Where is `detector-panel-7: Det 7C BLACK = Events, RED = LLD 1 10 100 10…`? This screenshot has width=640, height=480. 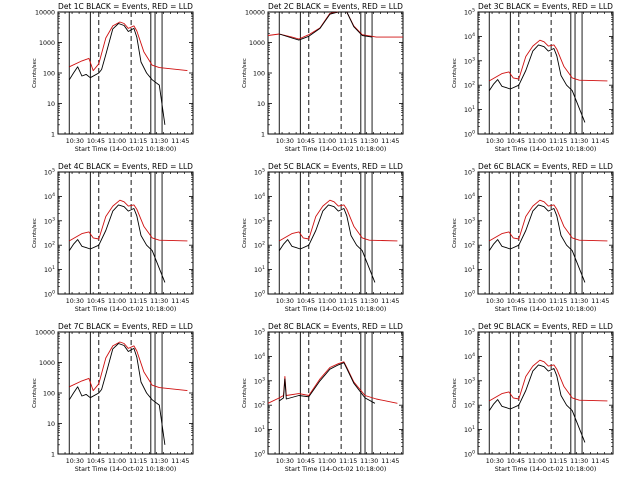 detector-panel-7: Det 7C BLACK = Events, RED = LLD 1 10 100 10… is located at coordinates (113, 397).